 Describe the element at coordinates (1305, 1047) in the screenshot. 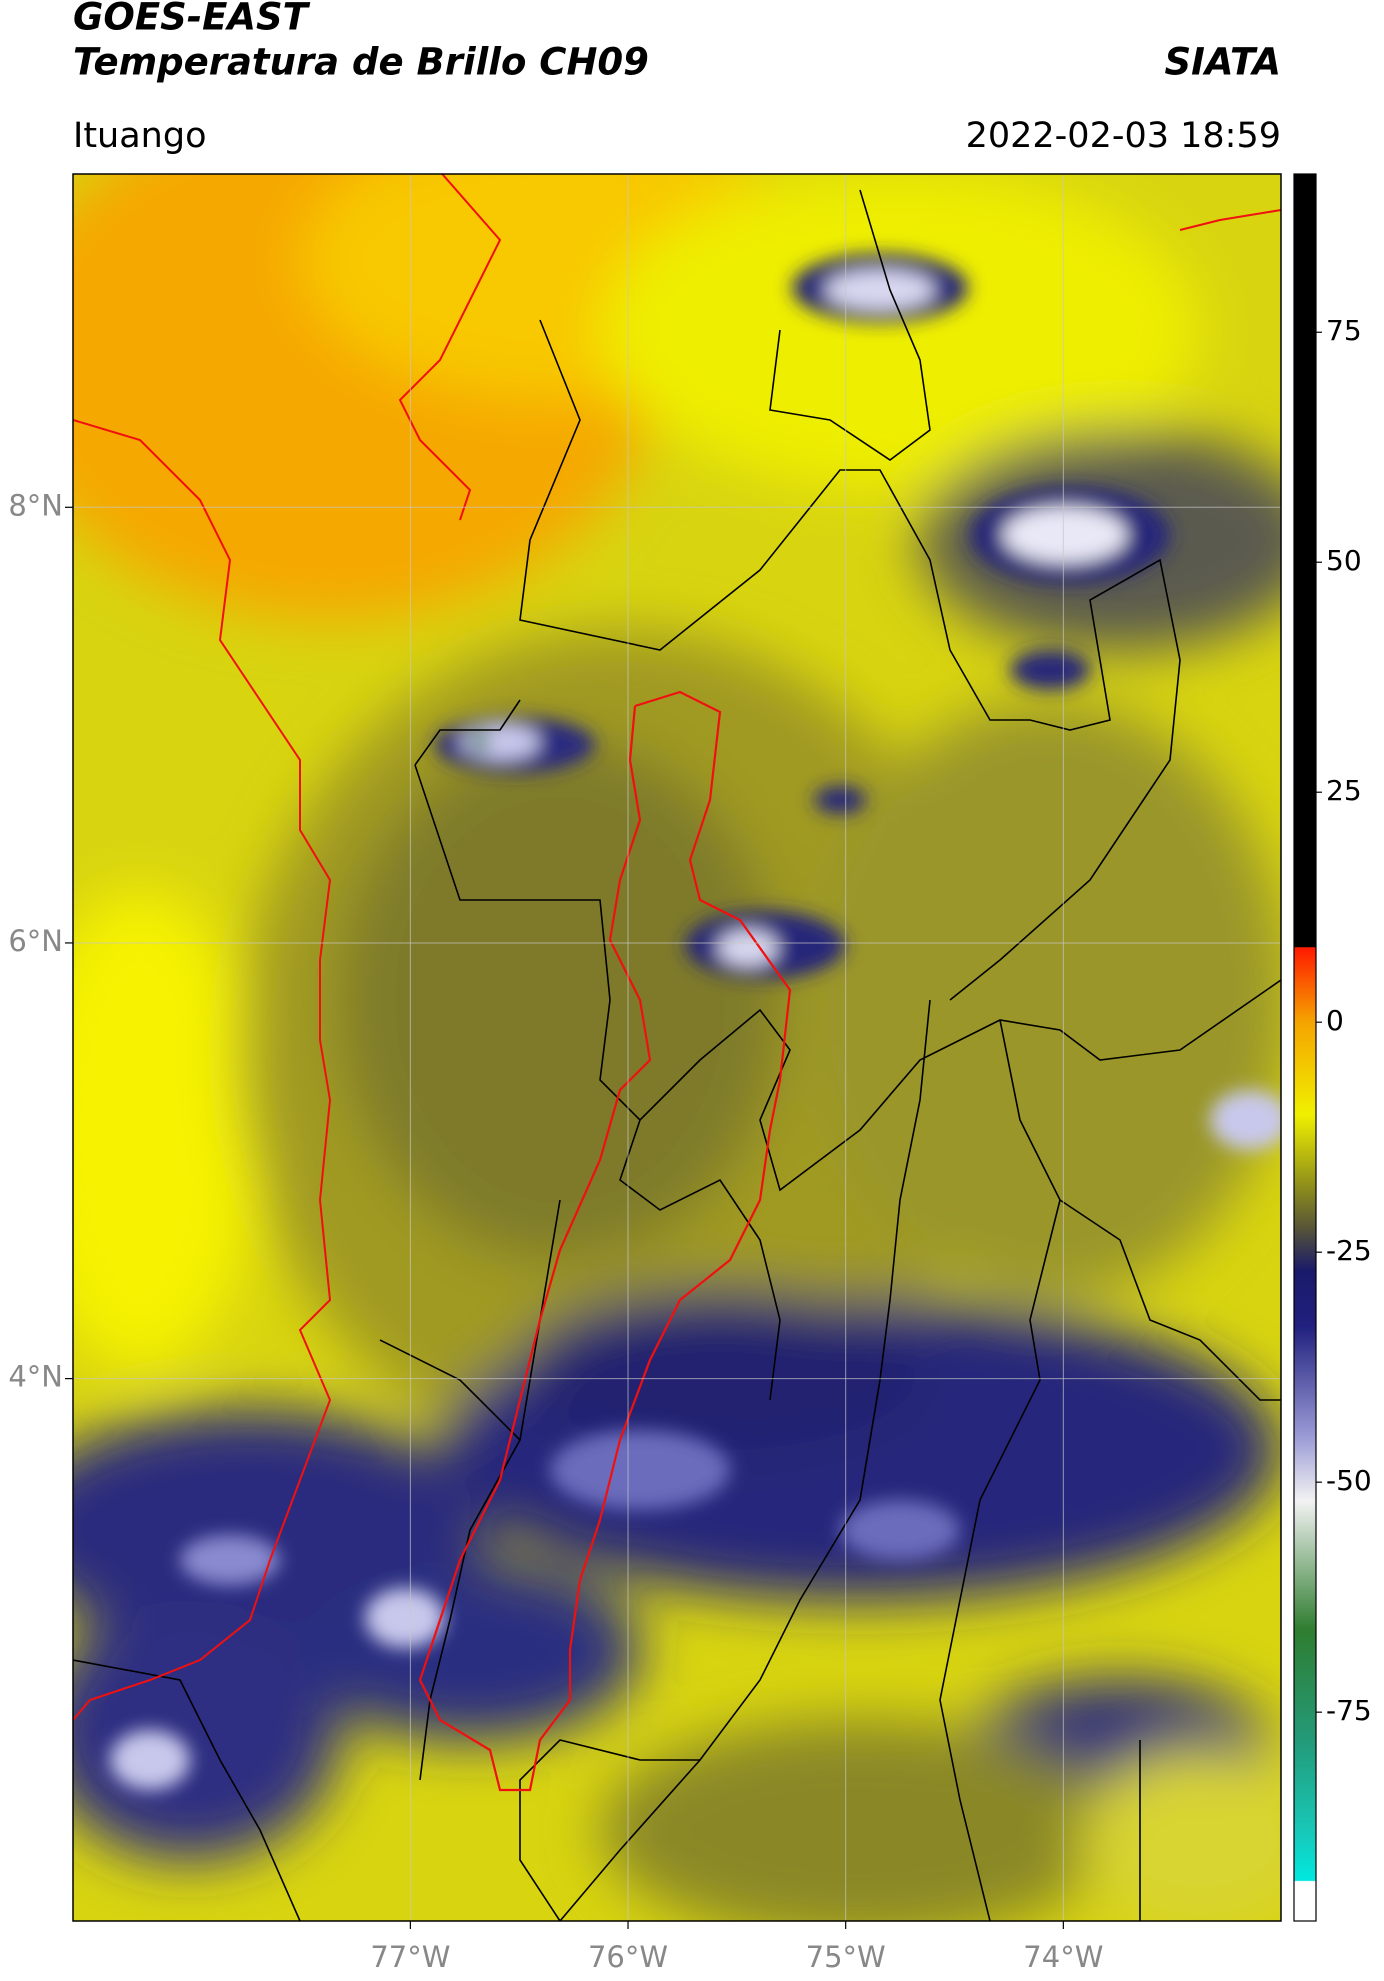

I see `colorbar` at that location.